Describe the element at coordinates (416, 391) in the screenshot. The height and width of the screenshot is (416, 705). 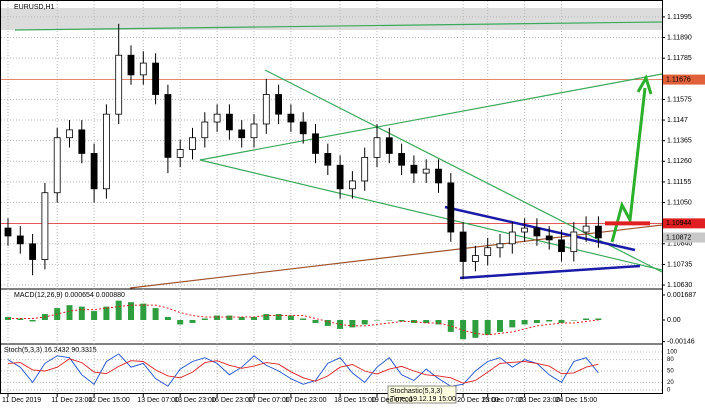
I see `tooltip-title: Stochastic(5,3,3)` at that location.